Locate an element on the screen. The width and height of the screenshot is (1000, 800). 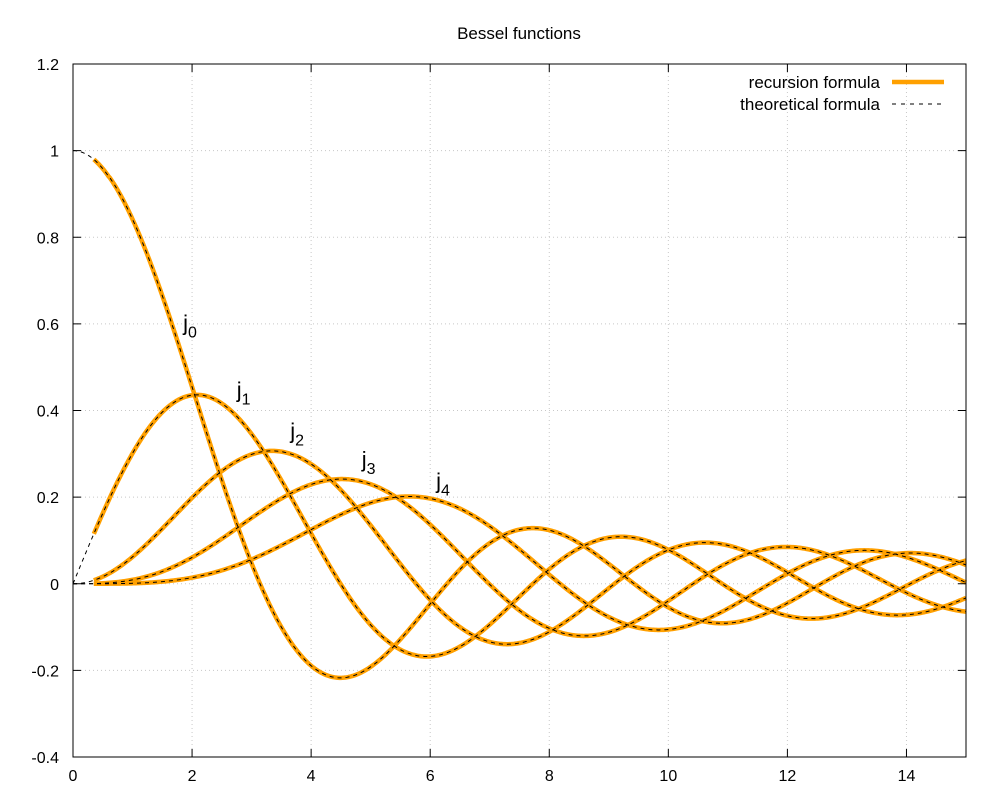
x-tick-label: 14 is located at coordinates (907, 776).